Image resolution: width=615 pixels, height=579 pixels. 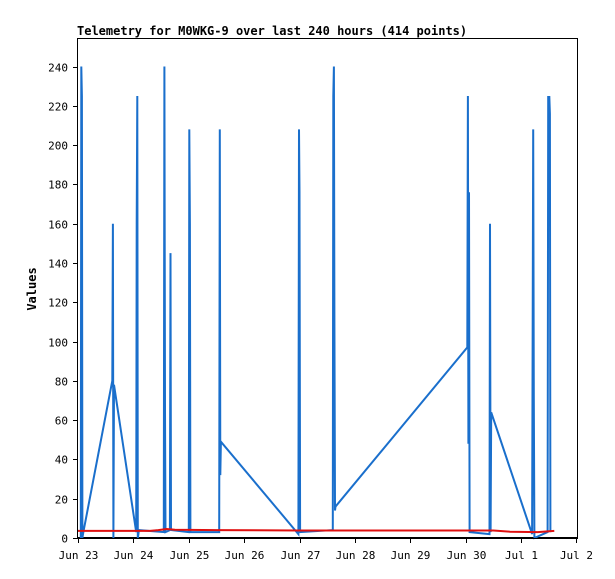 What do you see at coordinates (58, 264) in the screenshot?
I see `y-tick-label: 140` at bounding box center [58, 264].